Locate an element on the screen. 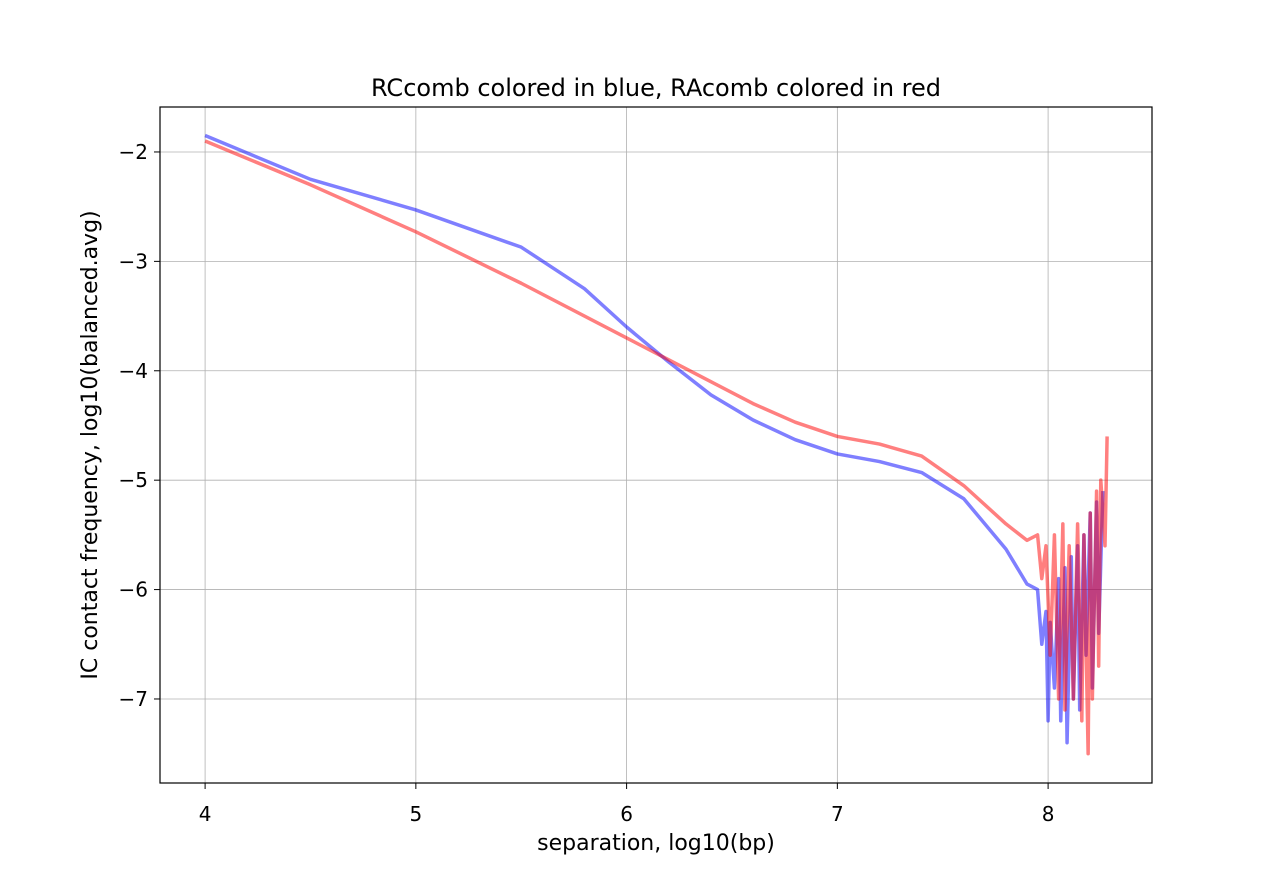 This screenshot has height=884, width=1280. y-tick-label: −6 is located at coordinates (133, 590).